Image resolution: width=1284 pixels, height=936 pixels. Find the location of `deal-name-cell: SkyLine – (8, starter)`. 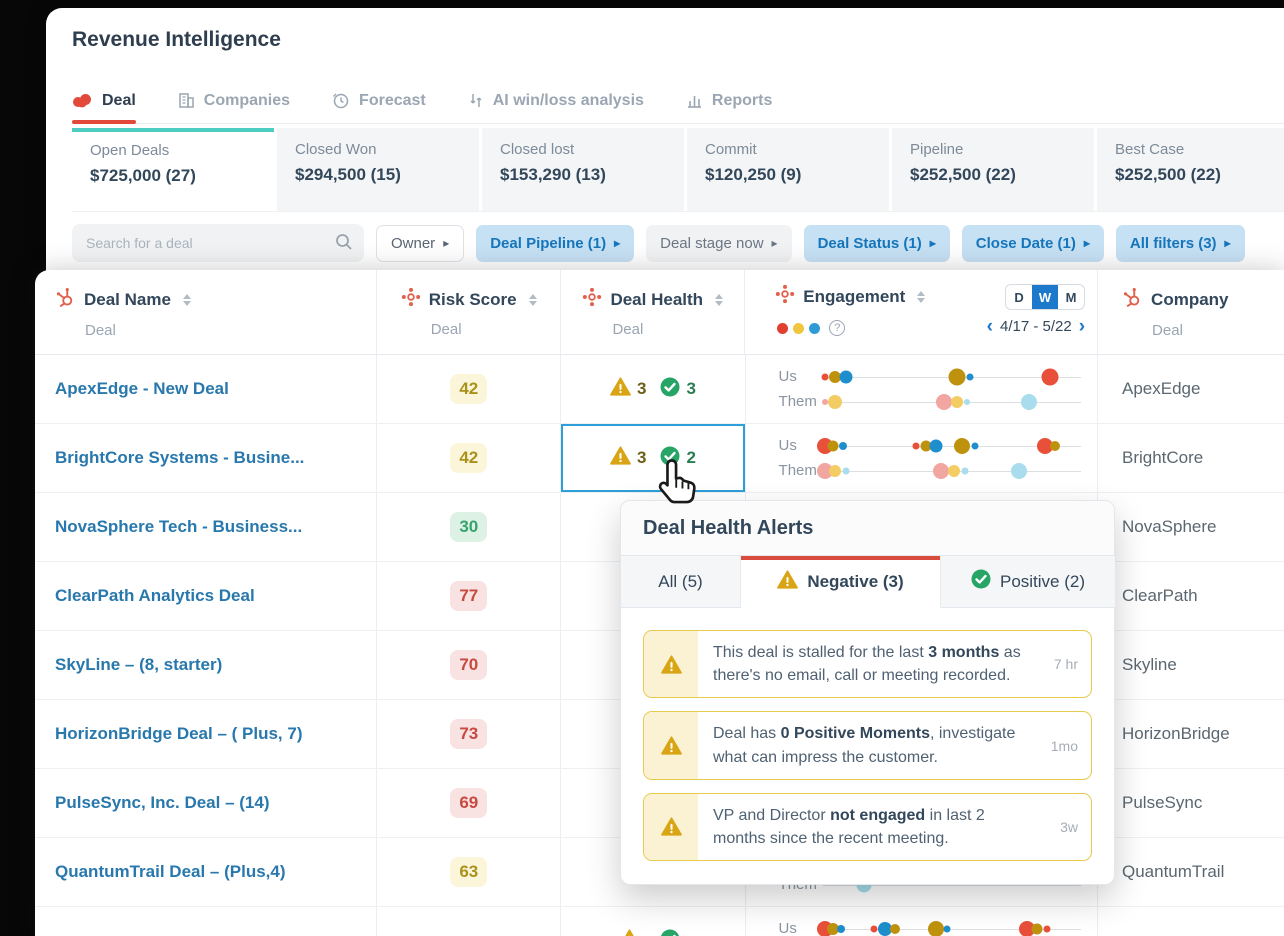

deal-name-cell: SkyLine – (8, starter) is located at coordinates (206, 665).